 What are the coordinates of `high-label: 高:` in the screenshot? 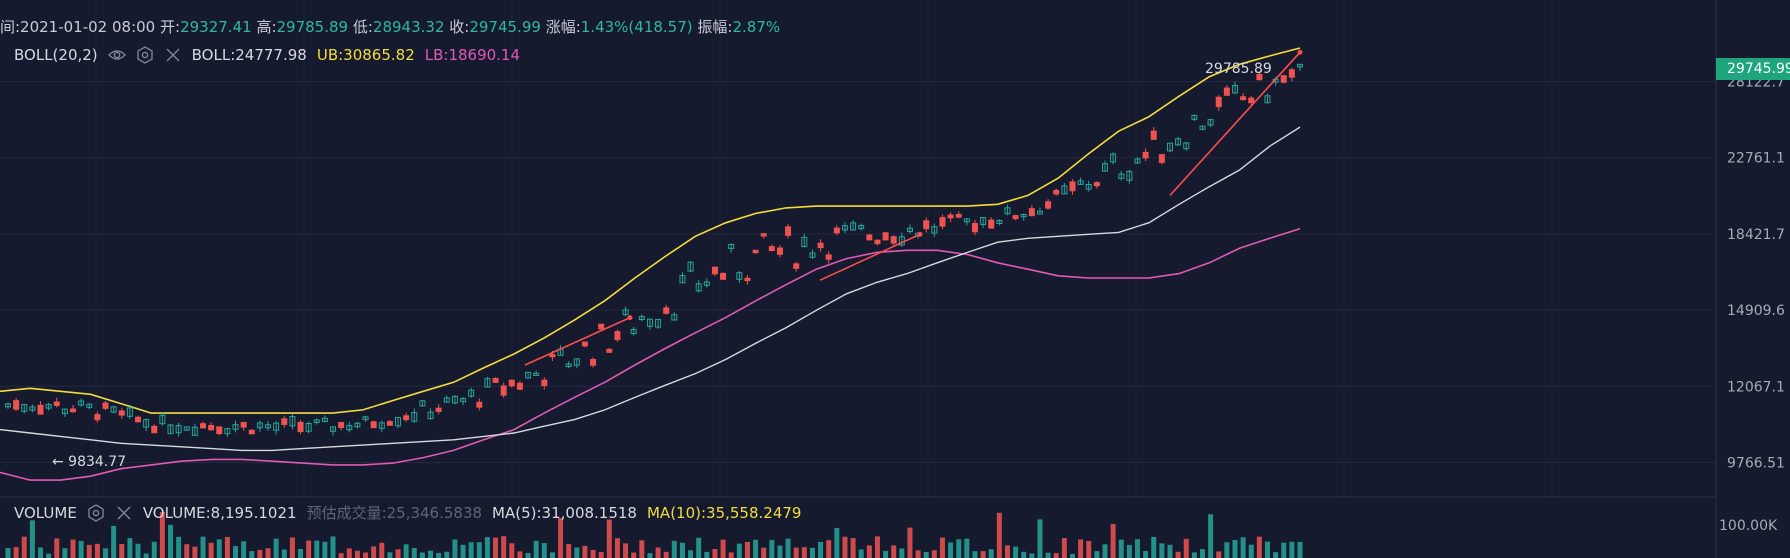 It's located at (266, 27).